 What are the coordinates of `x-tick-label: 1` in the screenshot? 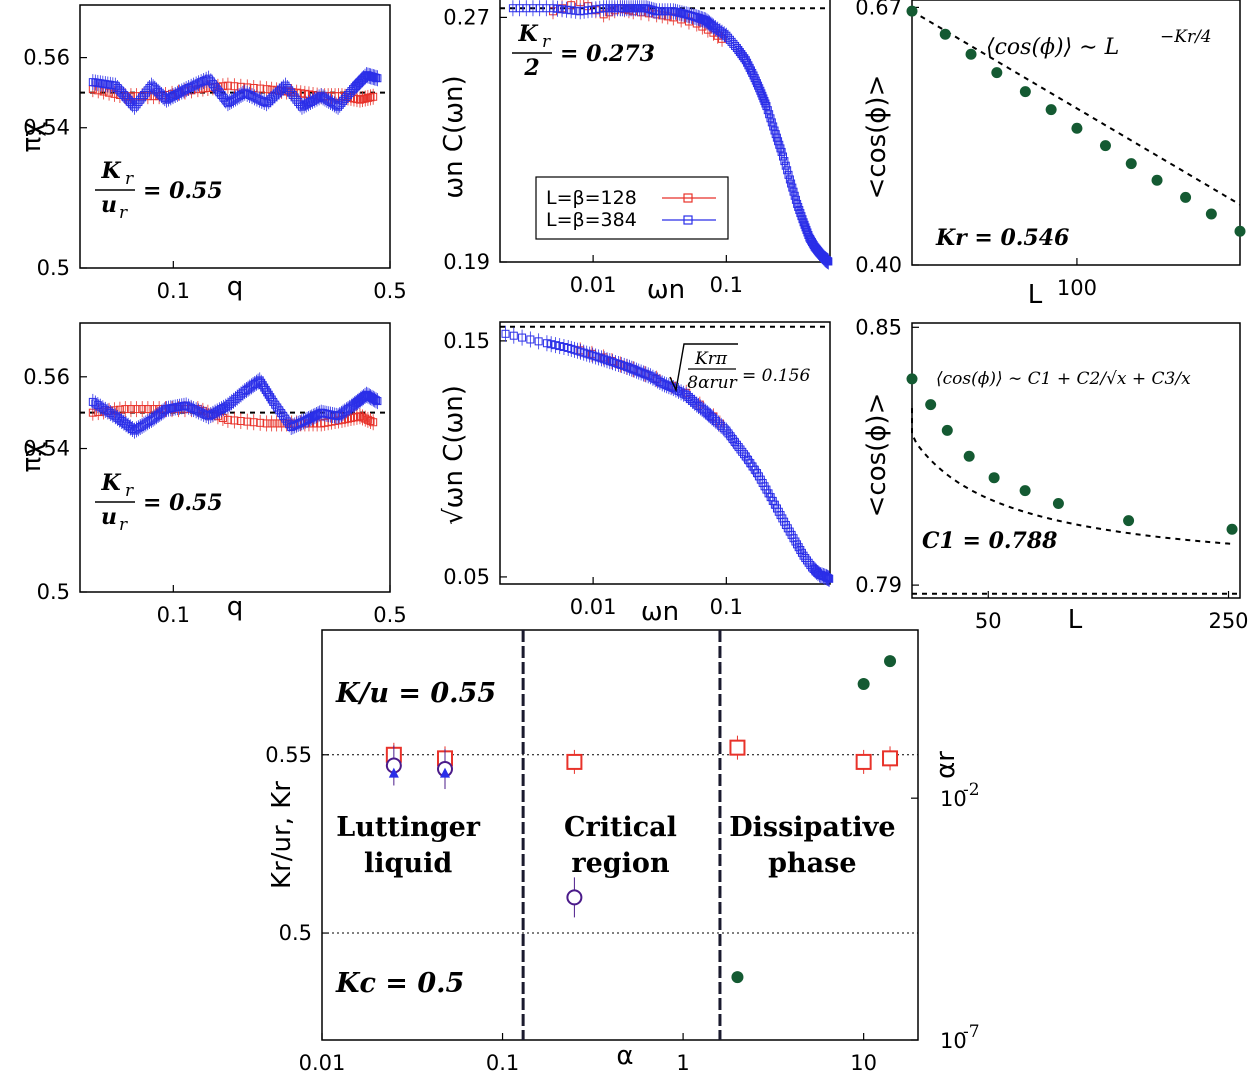 It's located at (682, 1063).